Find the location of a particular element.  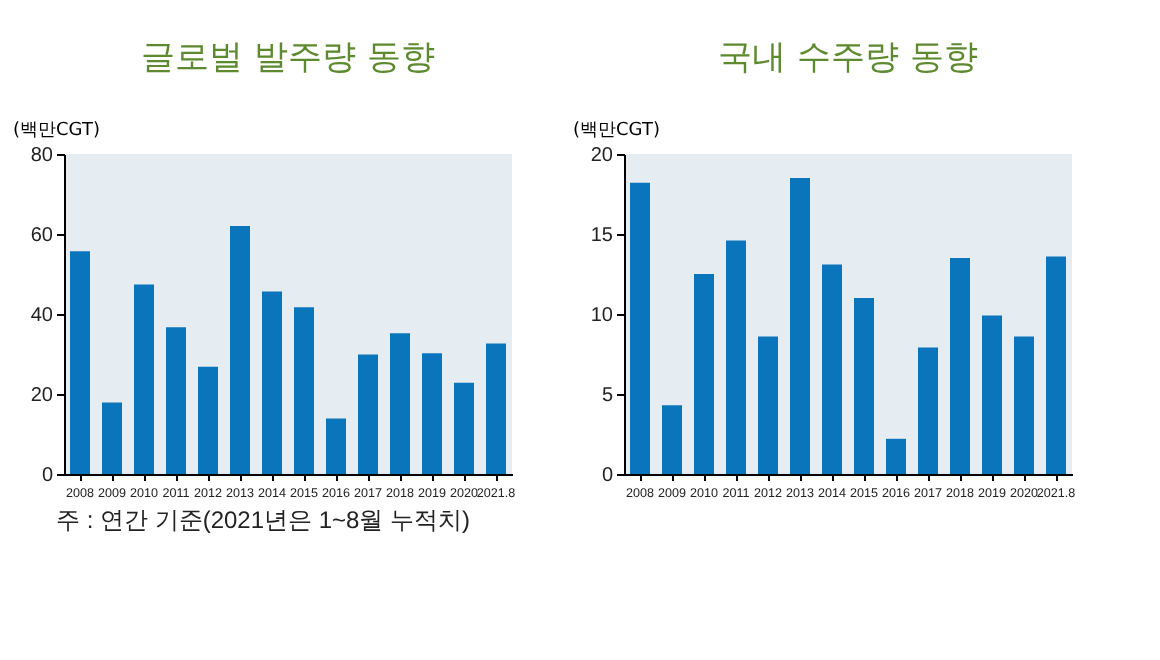

y-tick-label: 5 is located at coordinates (607, 396).